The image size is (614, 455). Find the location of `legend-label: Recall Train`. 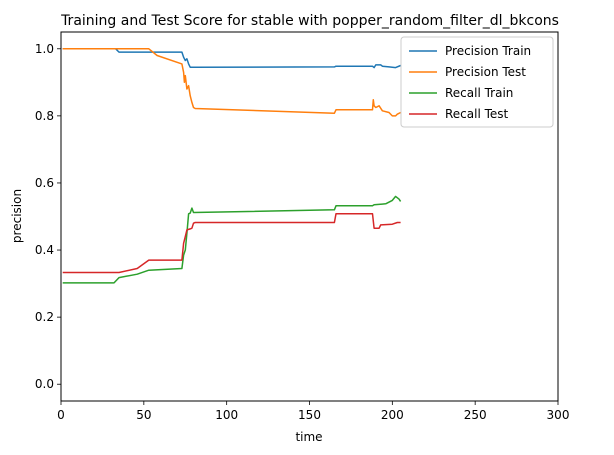

legend-label: Recall Train is located at coordinates (479, 93).